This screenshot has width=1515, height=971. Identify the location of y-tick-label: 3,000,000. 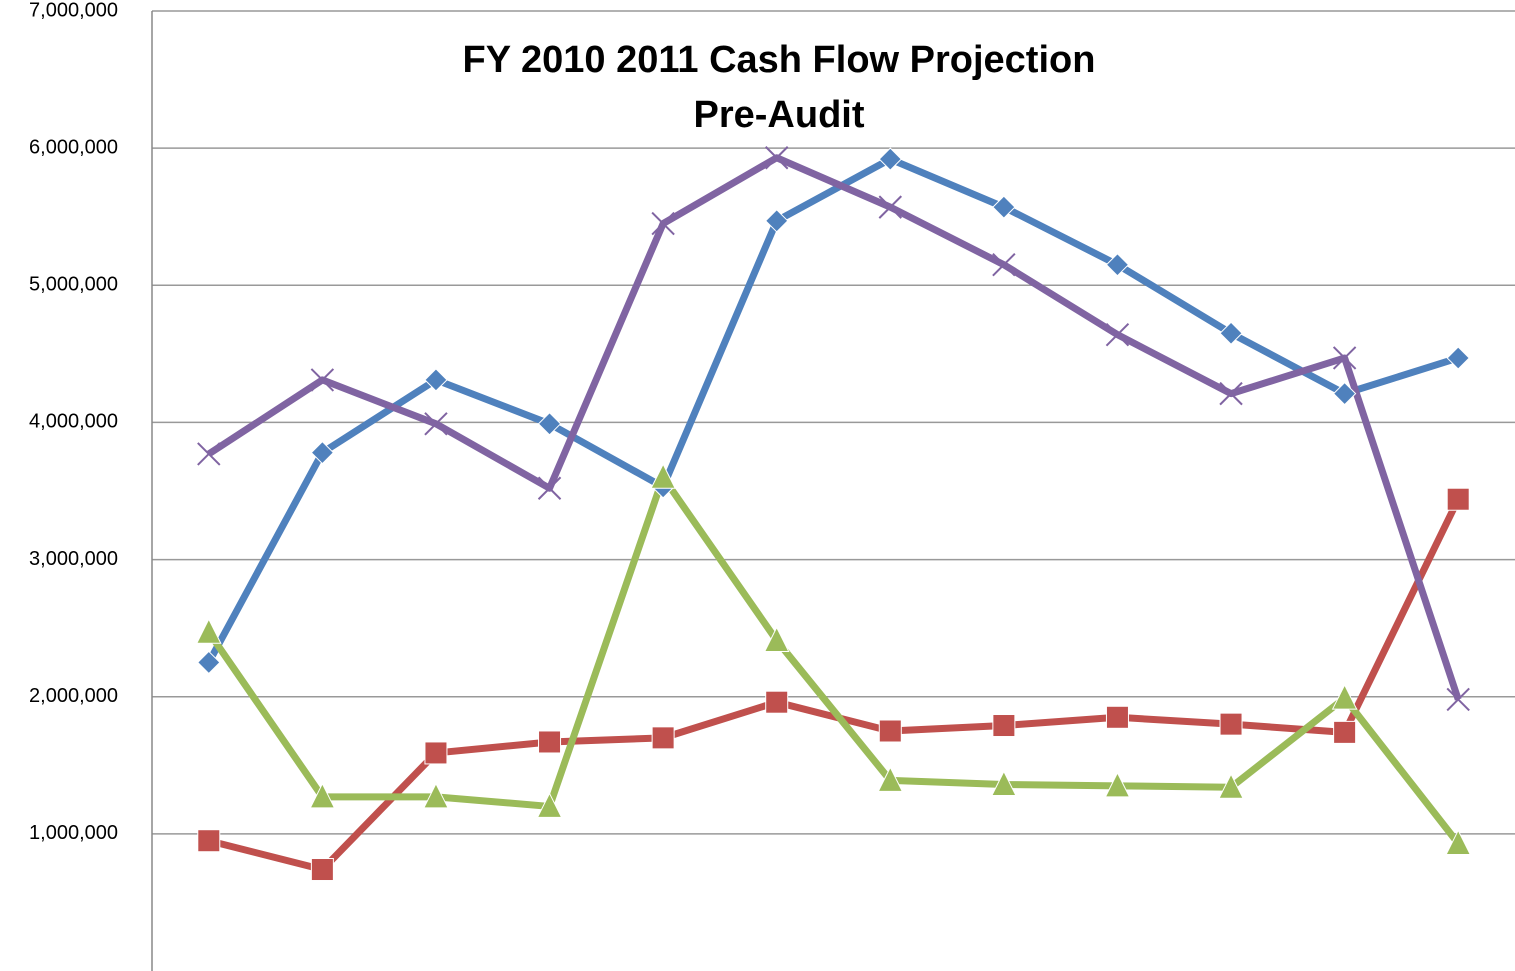
(73, 559).